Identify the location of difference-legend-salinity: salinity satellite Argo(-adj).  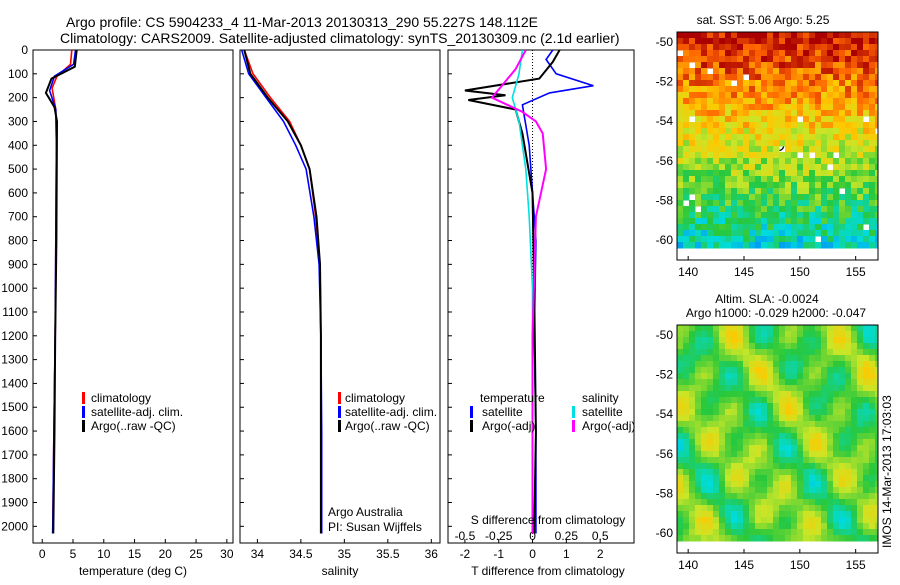
(603, 412).